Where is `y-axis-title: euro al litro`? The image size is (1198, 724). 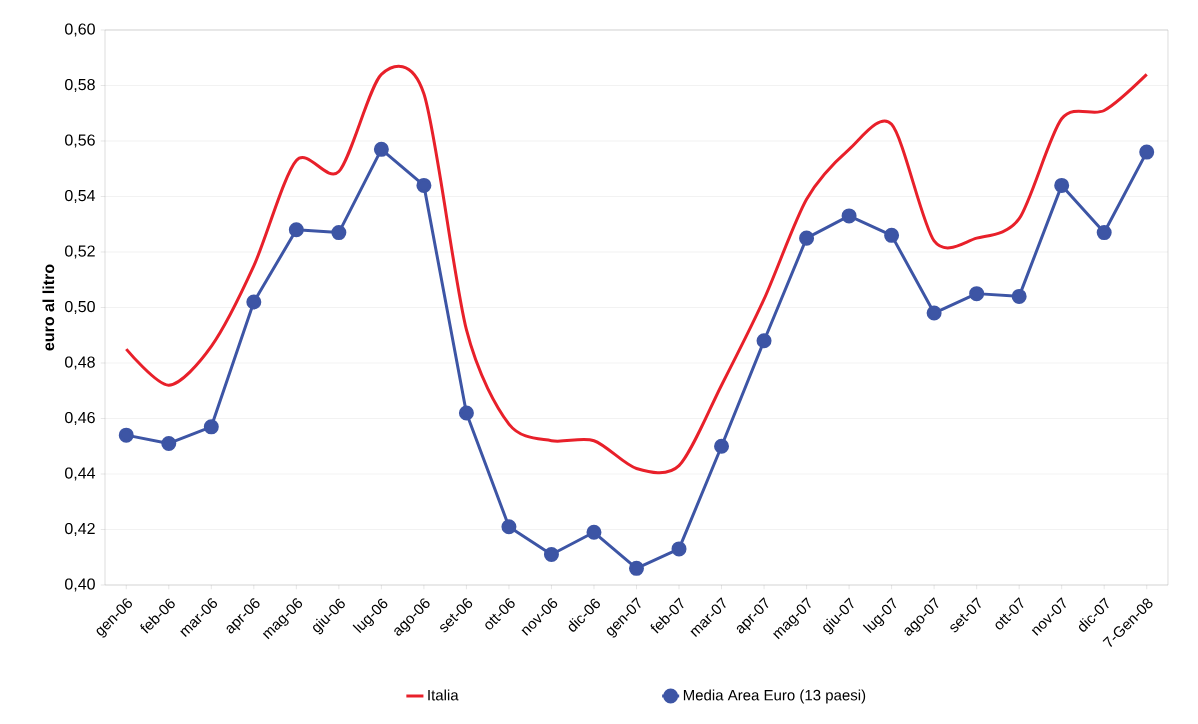
y-axis-title: euro al litro is located at coordinates (48, 307).